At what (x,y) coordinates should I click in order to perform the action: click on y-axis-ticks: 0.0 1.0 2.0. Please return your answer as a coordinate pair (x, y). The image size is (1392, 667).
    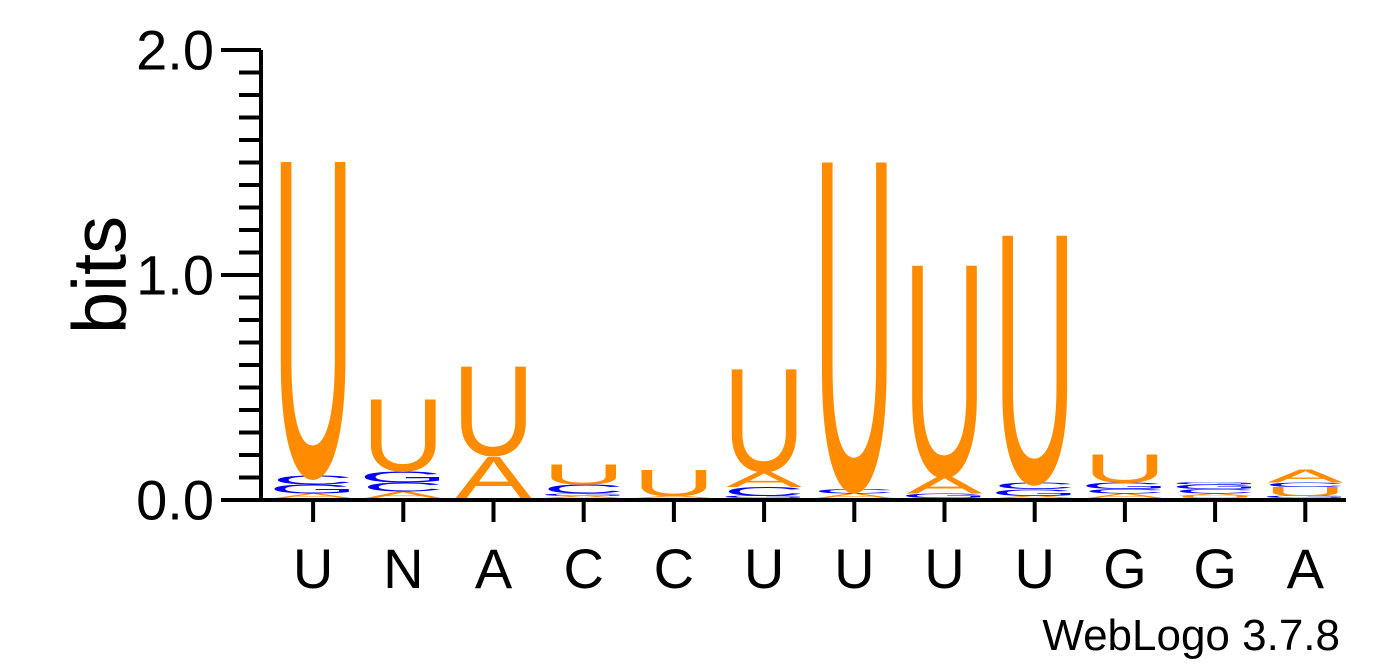
    Looking at the image, I should click on (198, 275).